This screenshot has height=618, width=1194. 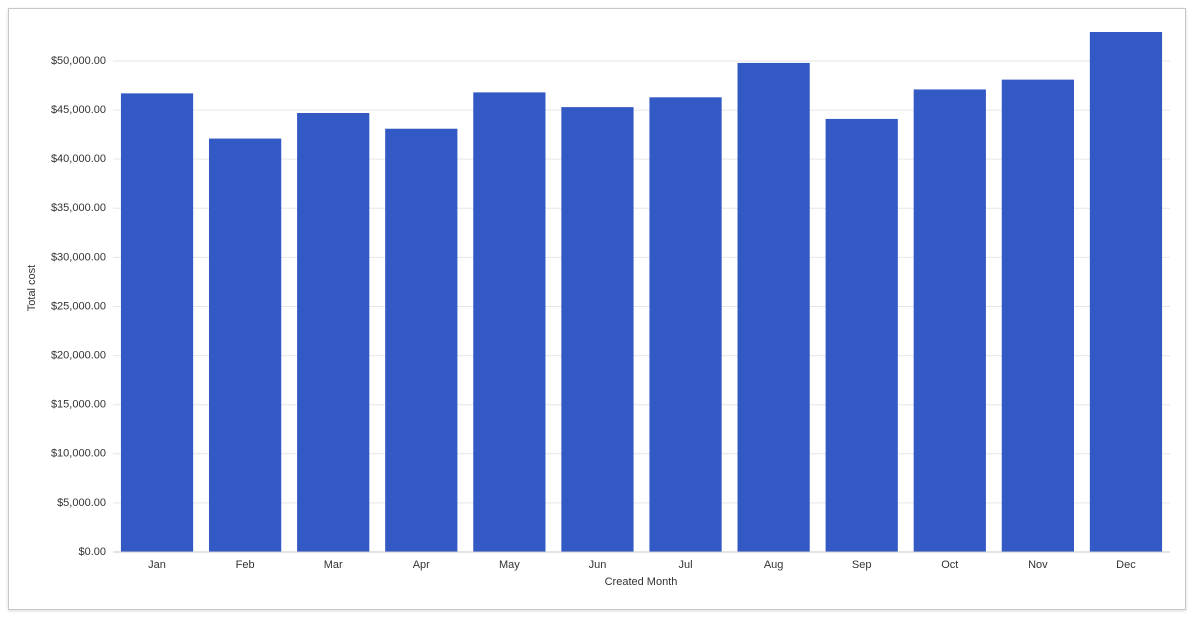 I want to click on y-tick-label: $35,000.00, so click(x=78, y=208).